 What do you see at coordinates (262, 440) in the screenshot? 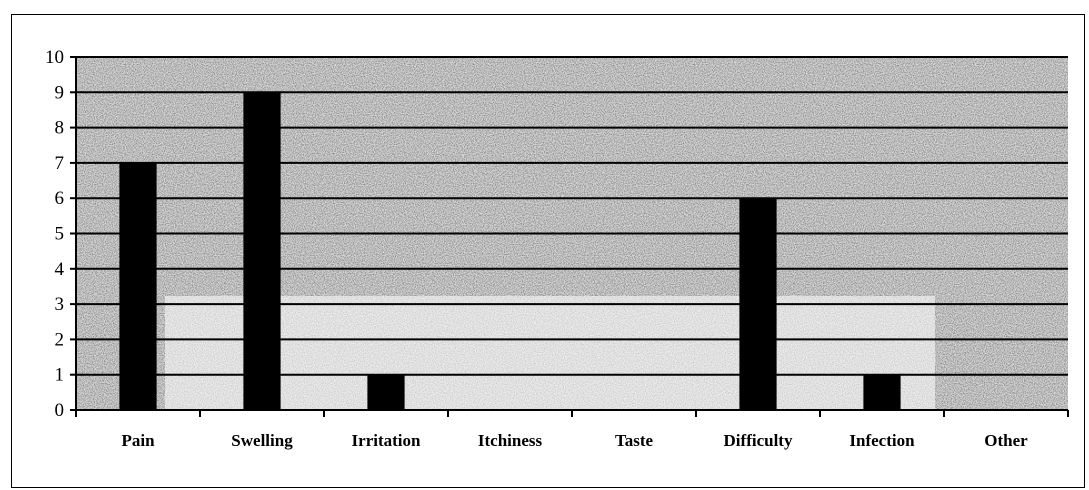
I see `x-category-label: Swelling` at bounding box center [262, 440].